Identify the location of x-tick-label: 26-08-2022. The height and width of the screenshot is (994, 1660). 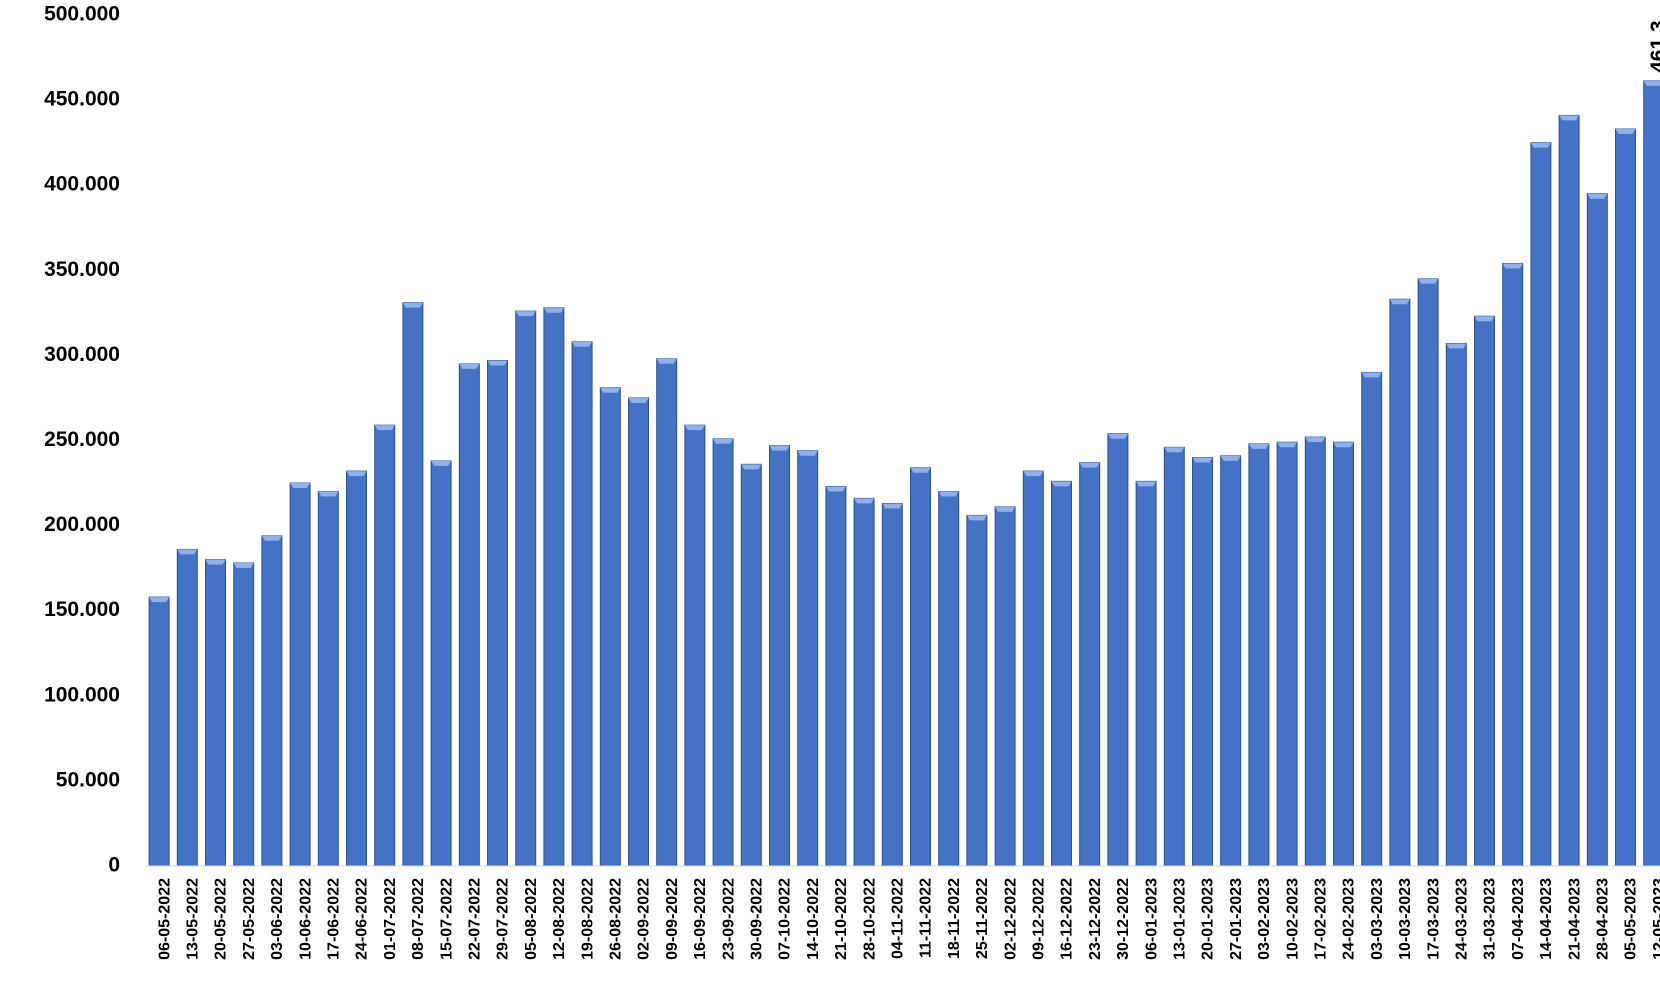
(616, 919).